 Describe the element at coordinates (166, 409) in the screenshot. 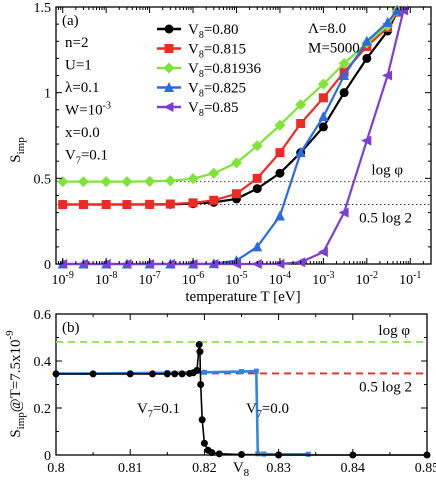

I see `panel-b-curve-label-tail: =0.1` at that location.